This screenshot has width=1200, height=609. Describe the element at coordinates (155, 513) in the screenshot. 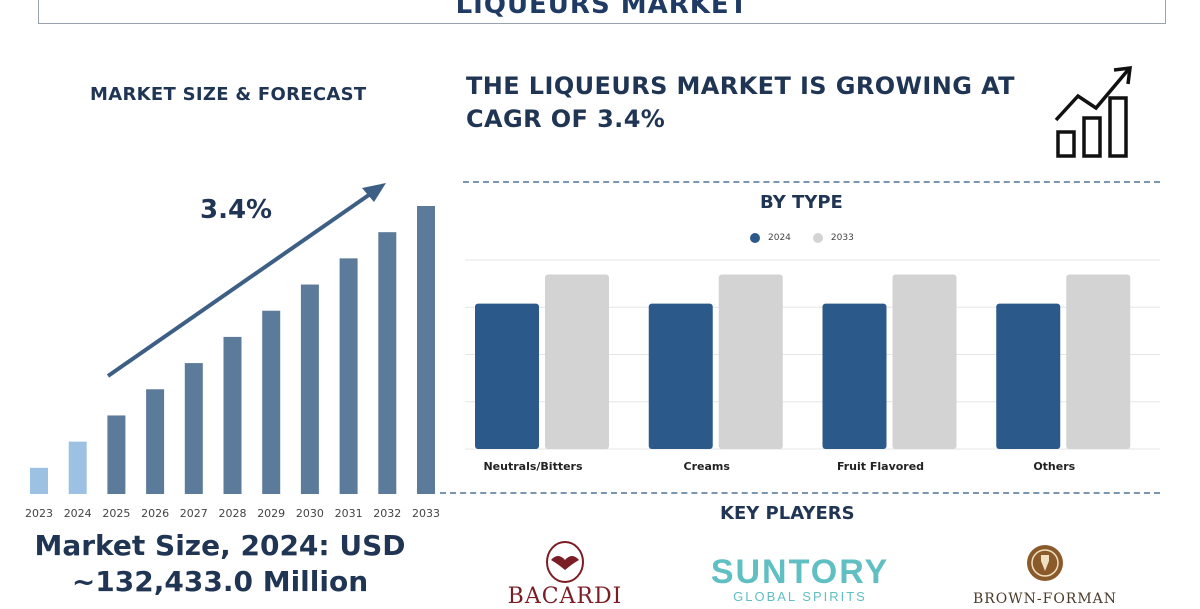

I see `forecast-tick-2026: 2026` at that location.